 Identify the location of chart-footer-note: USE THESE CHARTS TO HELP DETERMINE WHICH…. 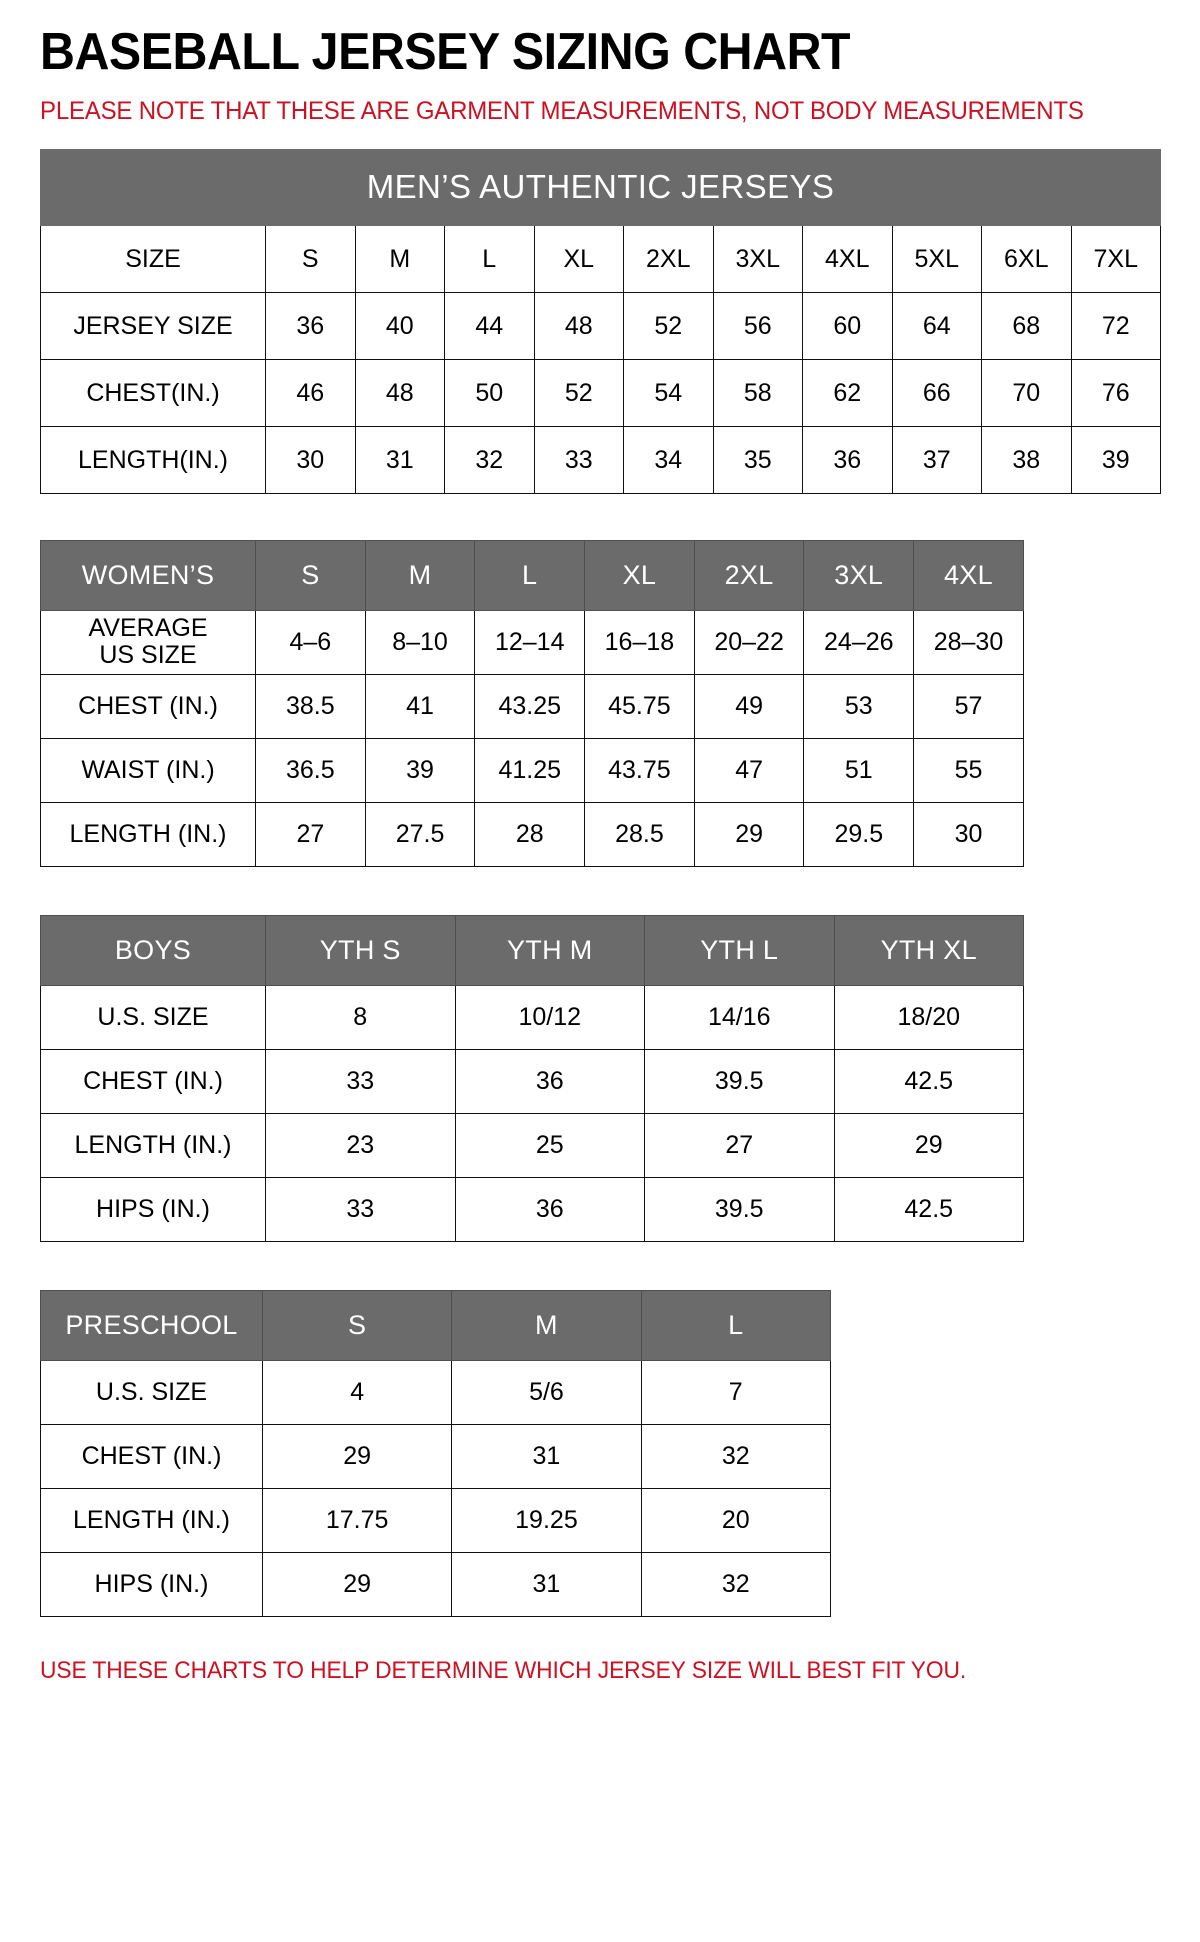
(503, 1670).